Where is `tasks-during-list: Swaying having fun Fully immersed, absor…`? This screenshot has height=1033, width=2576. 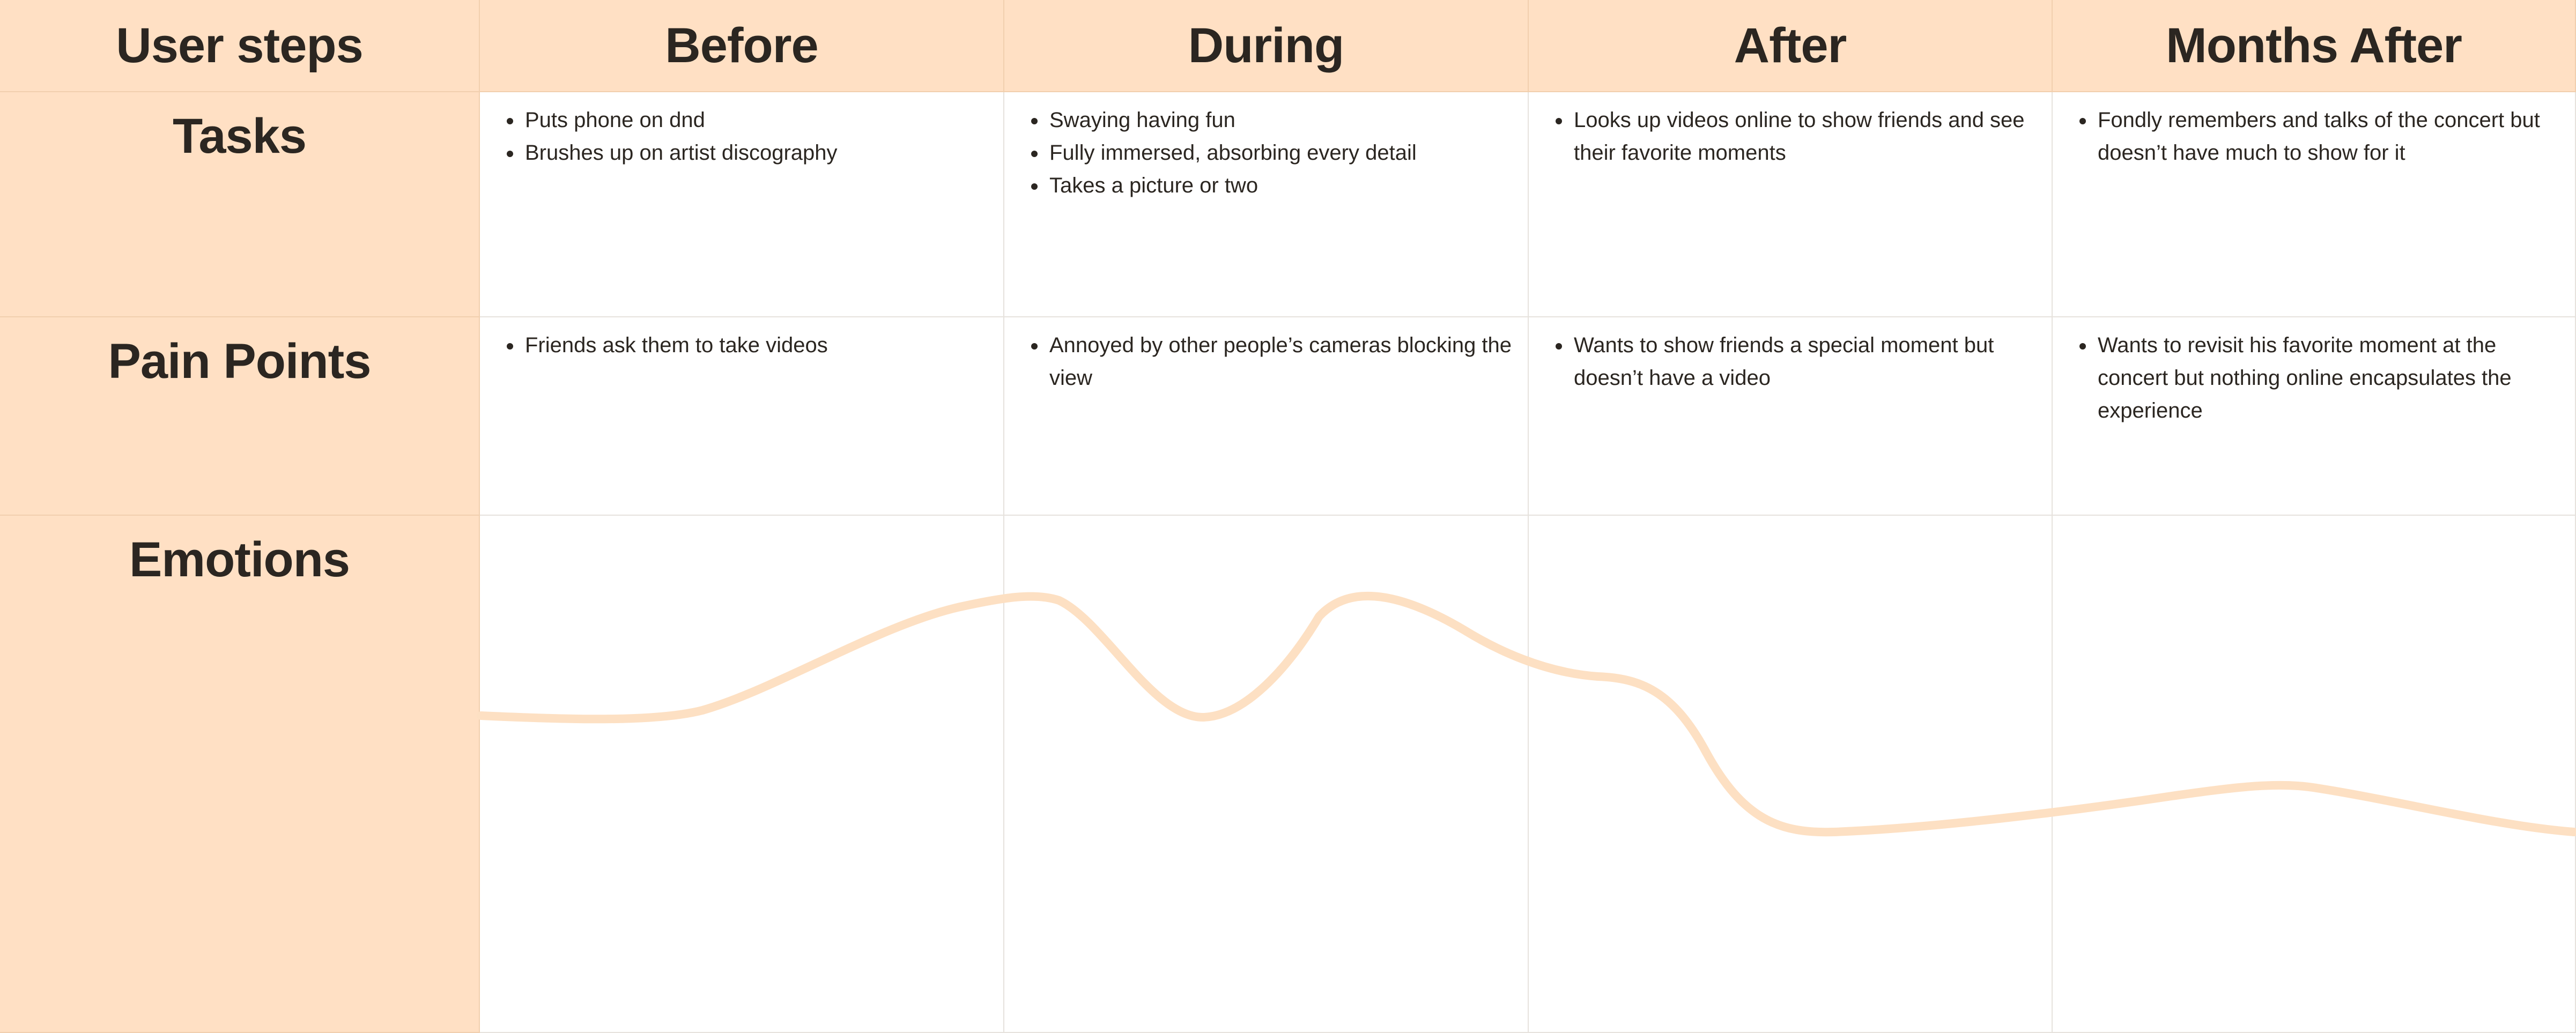
tasks-during-list: Swaying having fun Fully immersed, absor… is located at coordinates (1269, 153).